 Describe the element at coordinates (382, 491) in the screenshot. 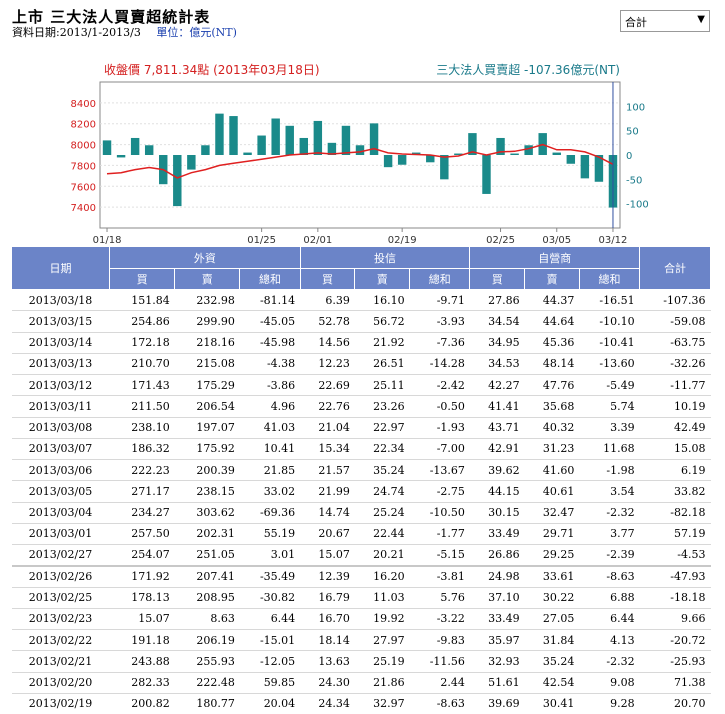

I see `cell-value: 24.74` at that location.